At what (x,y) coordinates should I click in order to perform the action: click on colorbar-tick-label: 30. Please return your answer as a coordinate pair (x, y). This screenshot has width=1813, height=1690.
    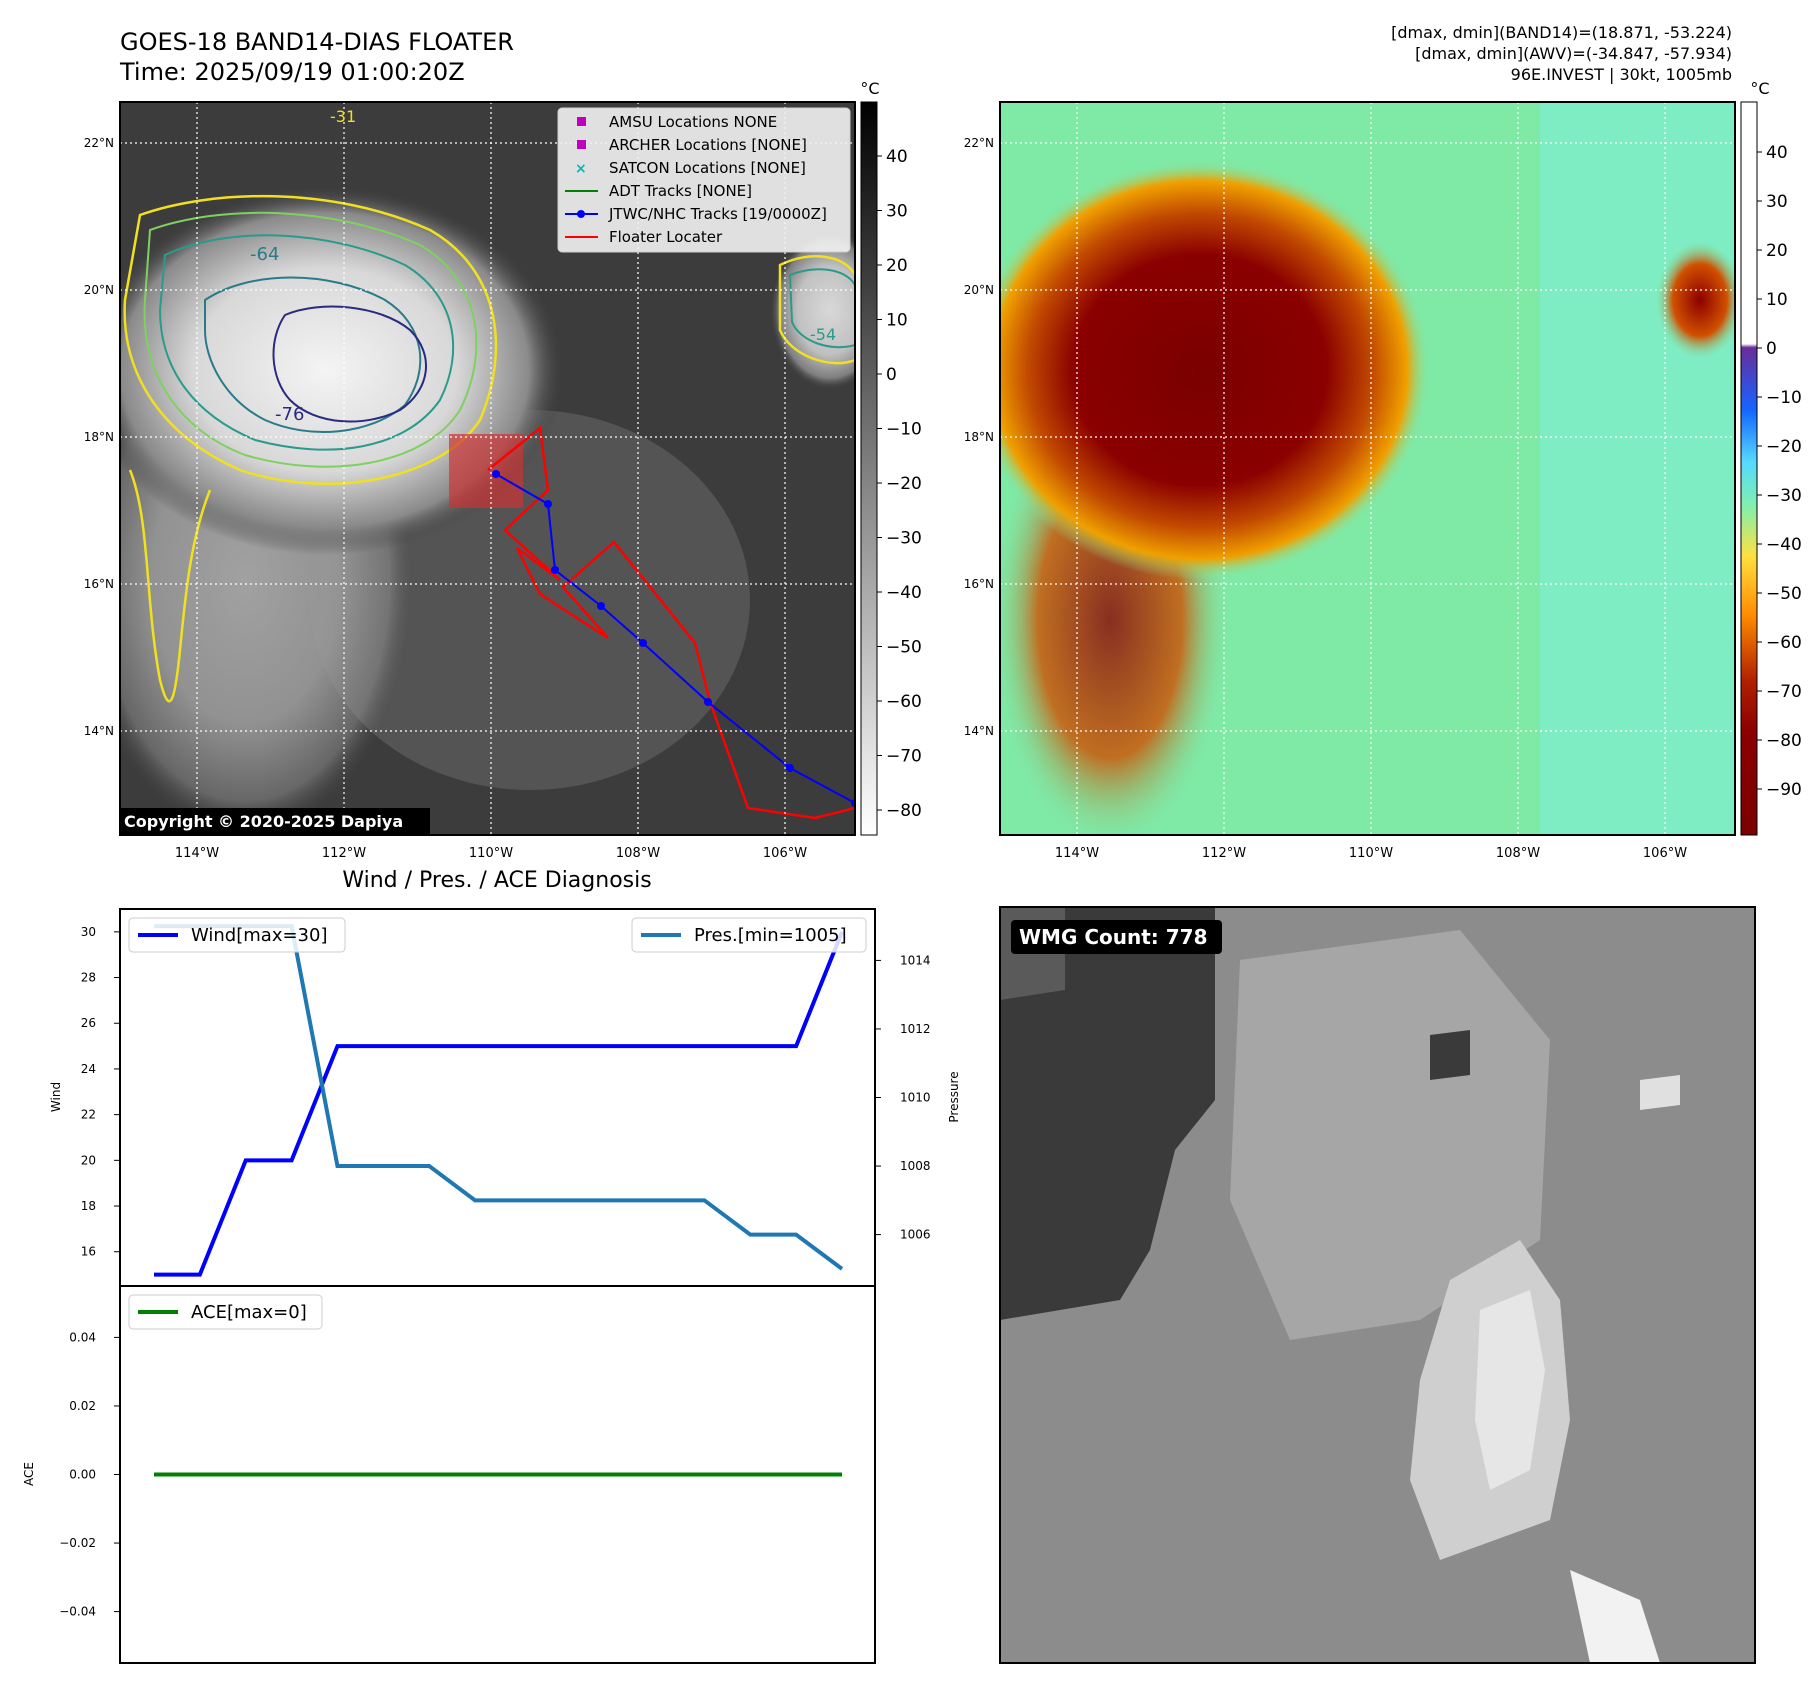
    Looking at the image, I should click on (897, 212).